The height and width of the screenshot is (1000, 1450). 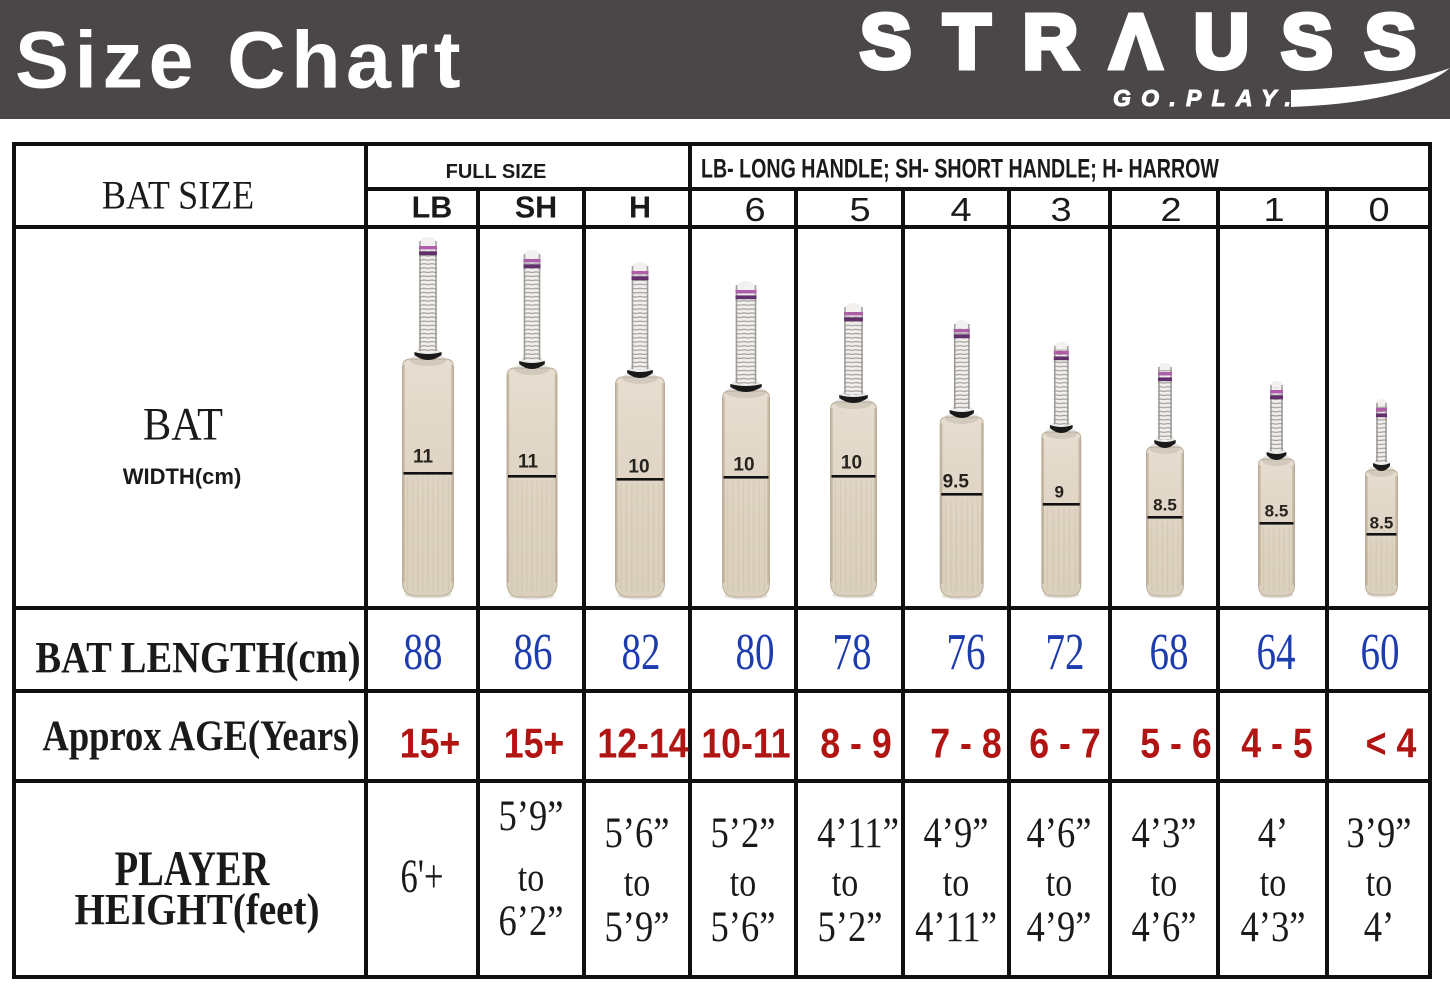 I want to click on svg-text: 9, so click(x=1058, y=492).